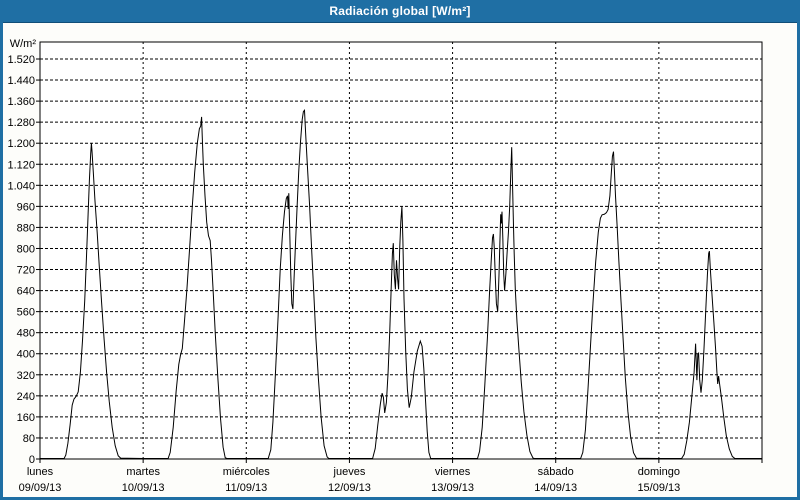 This screenshot has width=800, height=500. I want to click on svg-text: 560, so click(26, 313).